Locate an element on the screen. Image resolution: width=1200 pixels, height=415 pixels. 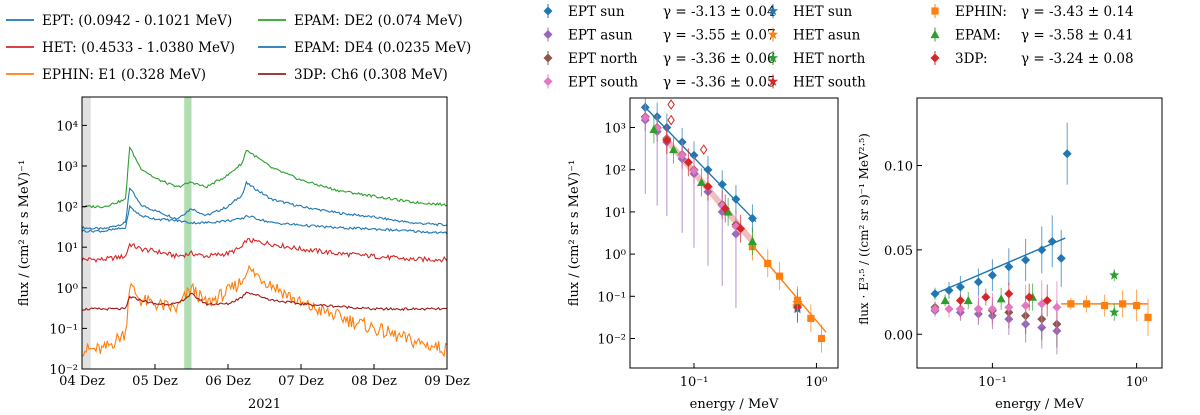
timeseries-legend-label-4: EPAM: DE4 (0.0235 MeV) is located at coordinates (382, 48).